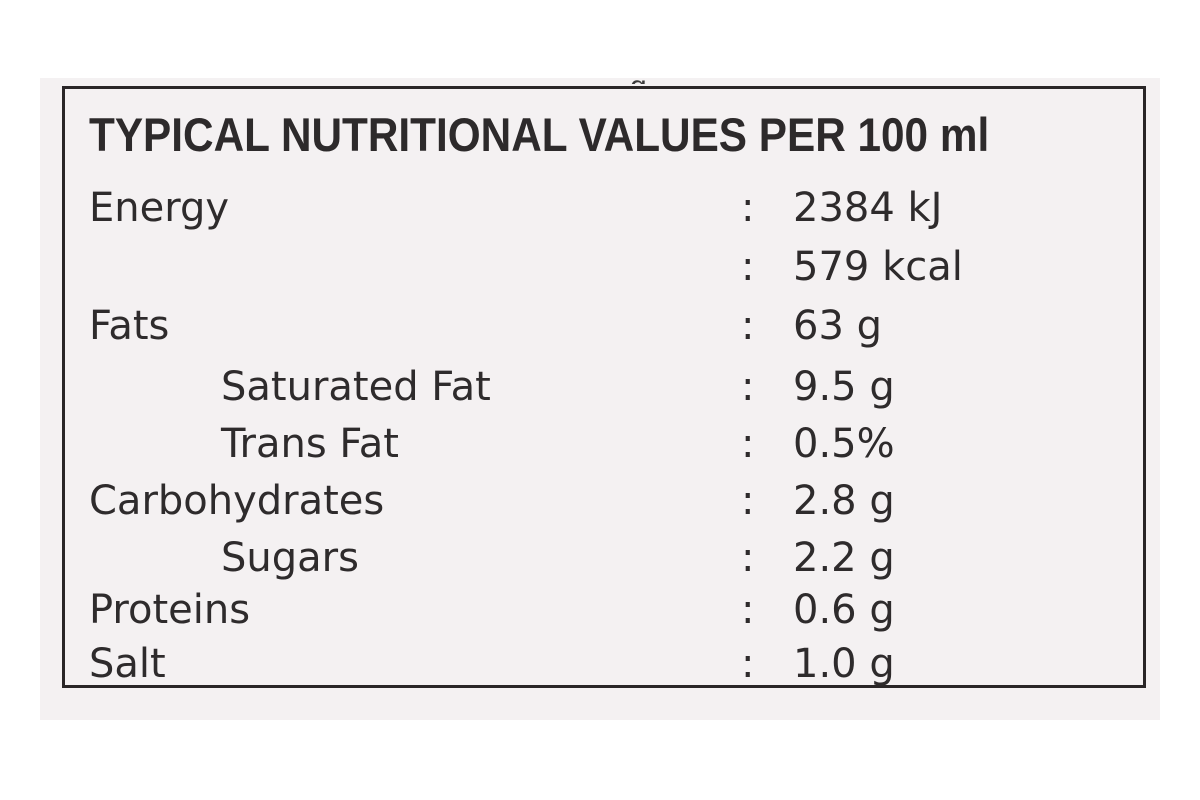 This screenshot has height=800, width=1200. Describe the element at coordinates (844, 501) in the screenshot. I see `nutrient-value: 2.8 g` at that location.